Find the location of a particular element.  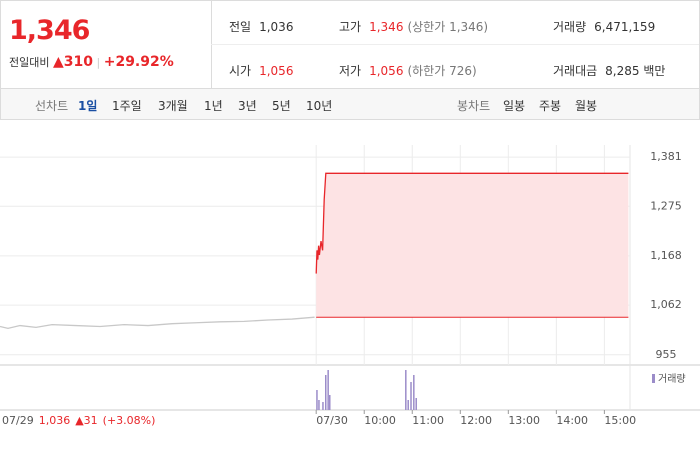

stat: 거래량 6,471,159 is located at coordinates (604, 26).